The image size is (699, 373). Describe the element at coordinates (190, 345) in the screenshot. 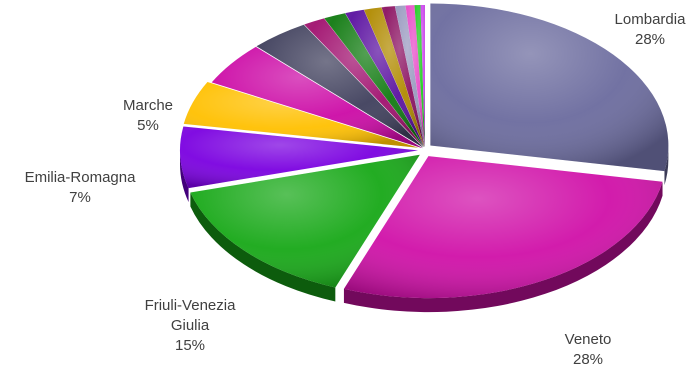

I see `friuli-percent: 15%` at that location.